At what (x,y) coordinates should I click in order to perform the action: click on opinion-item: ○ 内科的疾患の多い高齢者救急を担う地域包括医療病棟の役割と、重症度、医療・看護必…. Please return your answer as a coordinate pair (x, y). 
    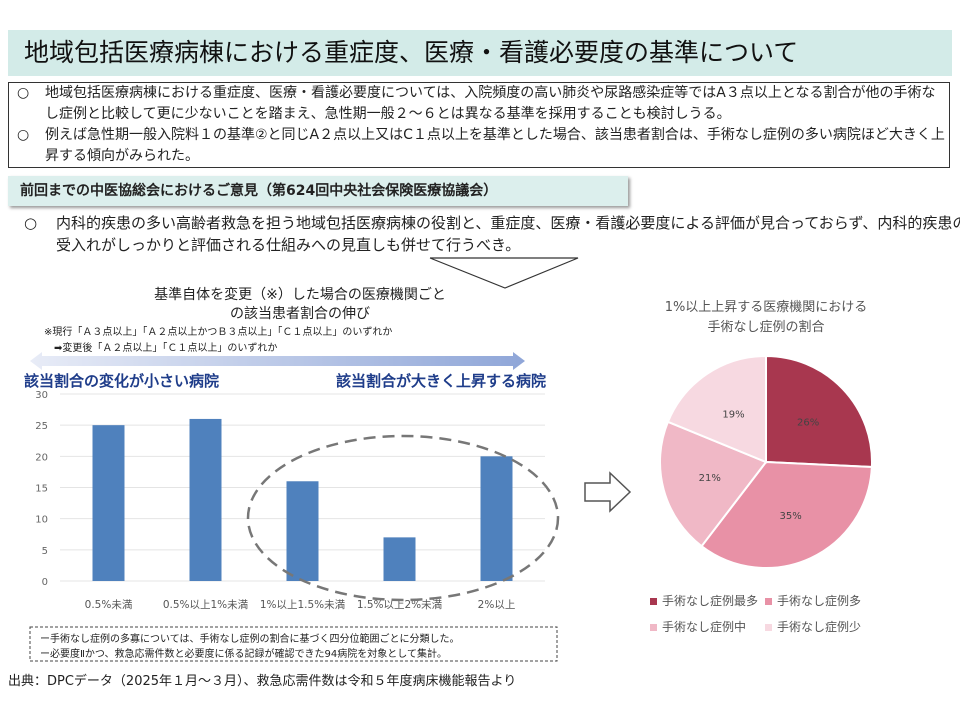
    Looking at the image, I should click on (490, 234).